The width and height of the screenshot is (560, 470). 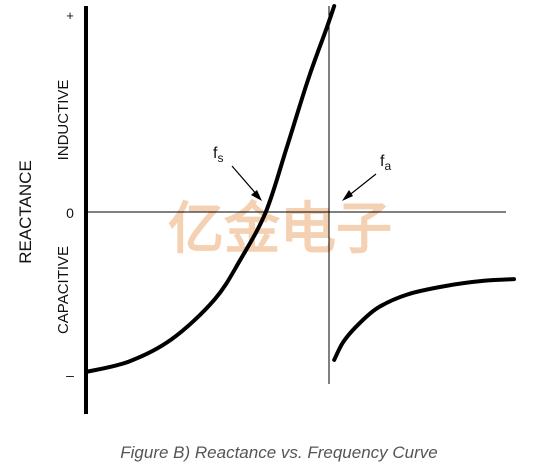 What do you see at coordinates (278, 452) in the screenshot?
I see `figure-caption: Figure B) Reactance vs. Frequency Curve` at bounding box center [278, 452].